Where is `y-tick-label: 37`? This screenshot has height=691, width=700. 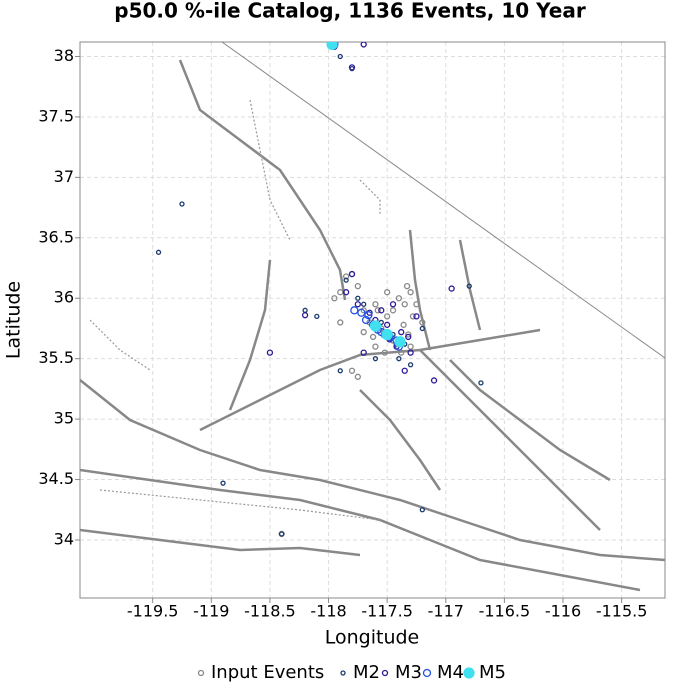
y-tick-label: 37 is located at coordinates (64, 176).